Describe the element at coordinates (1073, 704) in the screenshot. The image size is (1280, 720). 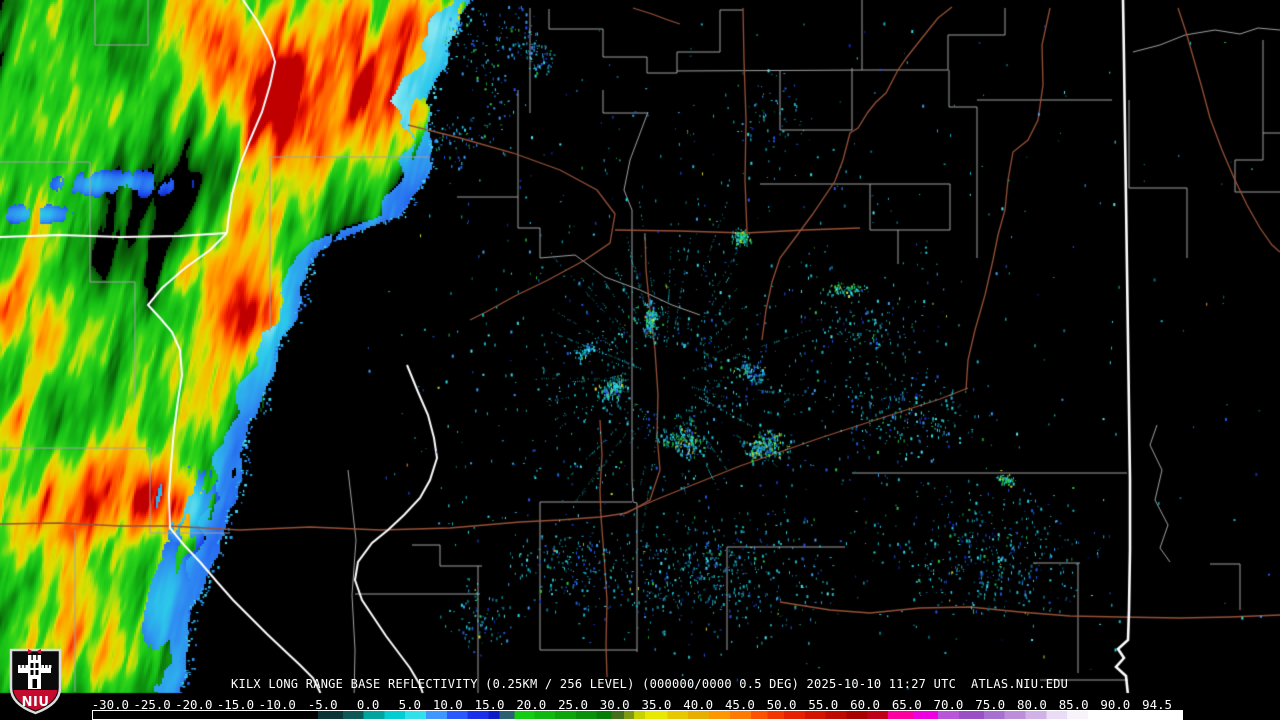
I see `colorbar-tick-label: 85.0` at that location.